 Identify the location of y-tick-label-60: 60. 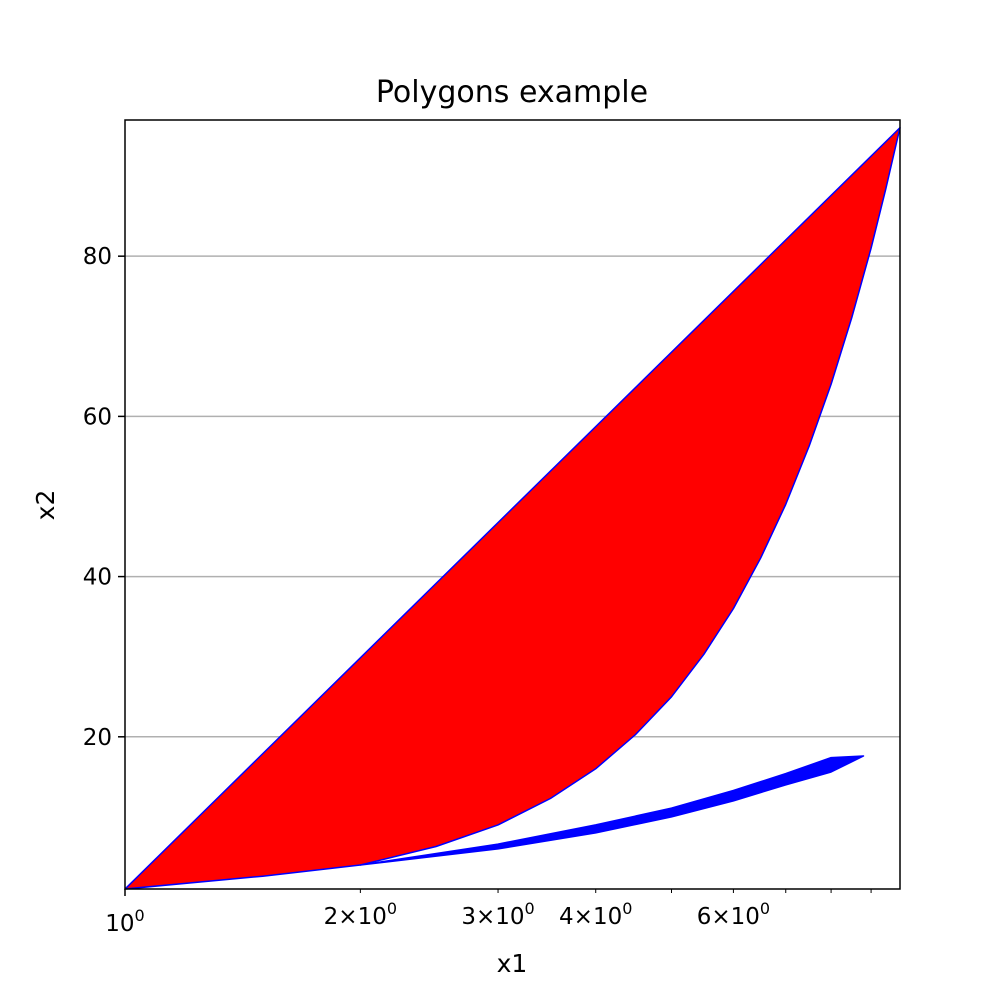
(97, 417).